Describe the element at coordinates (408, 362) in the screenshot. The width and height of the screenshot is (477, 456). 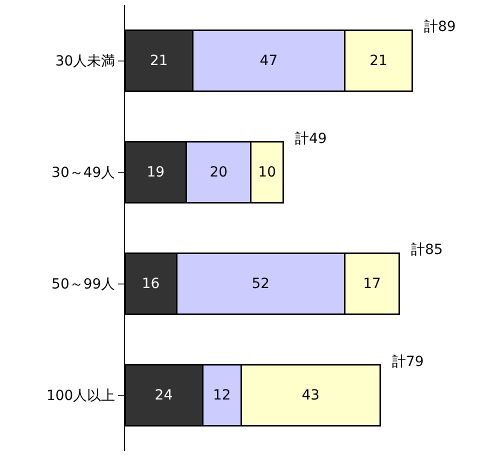
I see `total-label: 計79` at that location.